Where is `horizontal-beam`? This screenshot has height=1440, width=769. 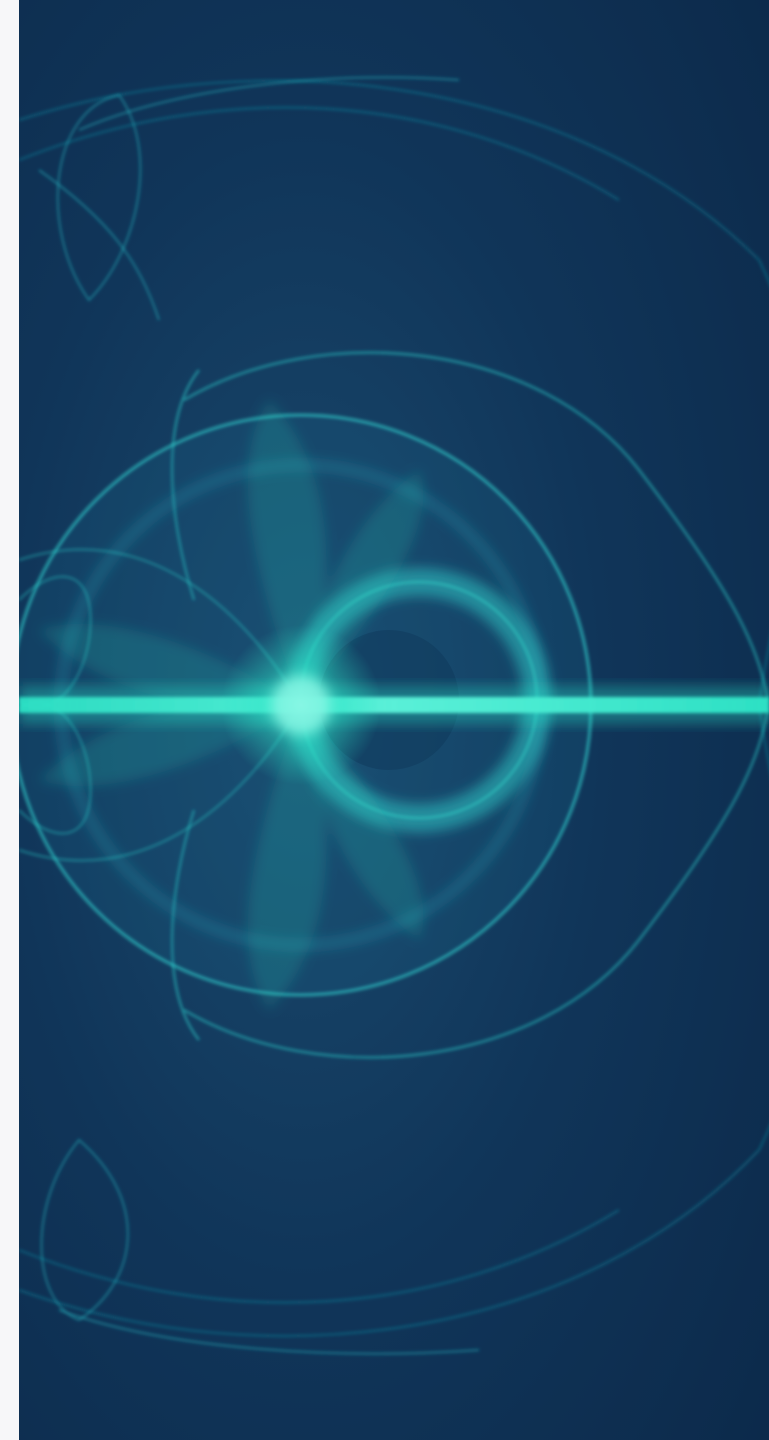
horizontal-beam is located at coordinates (394, 705).